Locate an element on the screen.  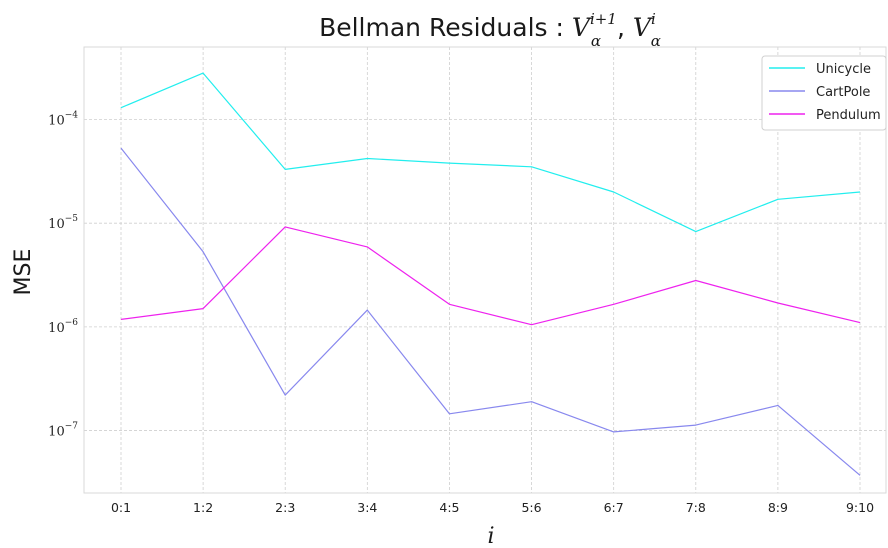
y-tick-label: 10⁻⁴ is located at coordinates (63, 119).